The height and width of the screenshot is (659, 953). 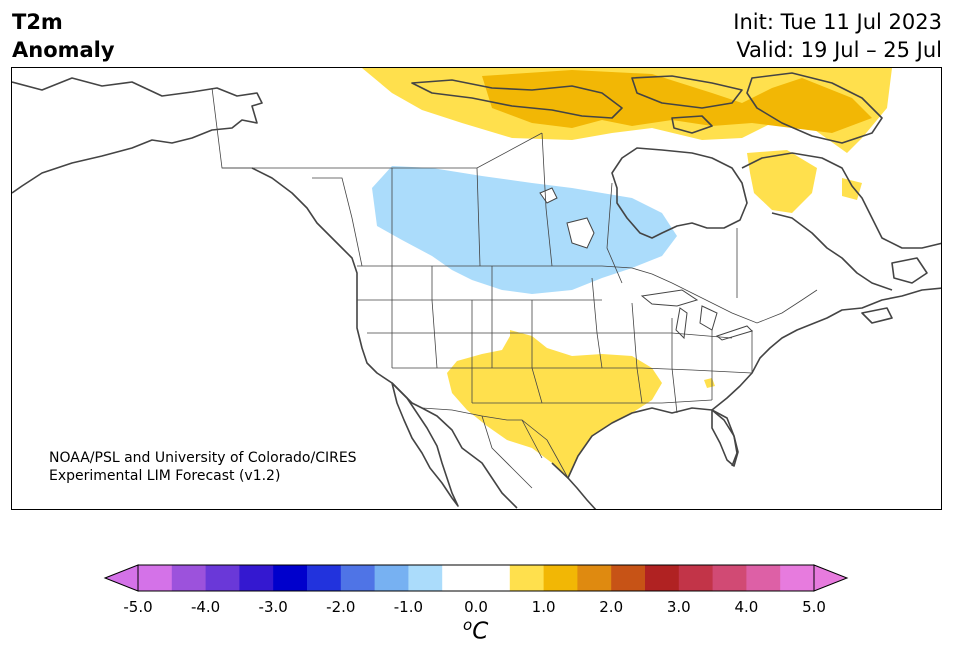 What do you see at coordinates (165, 476) in the screenshot?
I see `credit-line-2: Experimental LIM Forecast (v1.2)` at bounding box center [165, 476].